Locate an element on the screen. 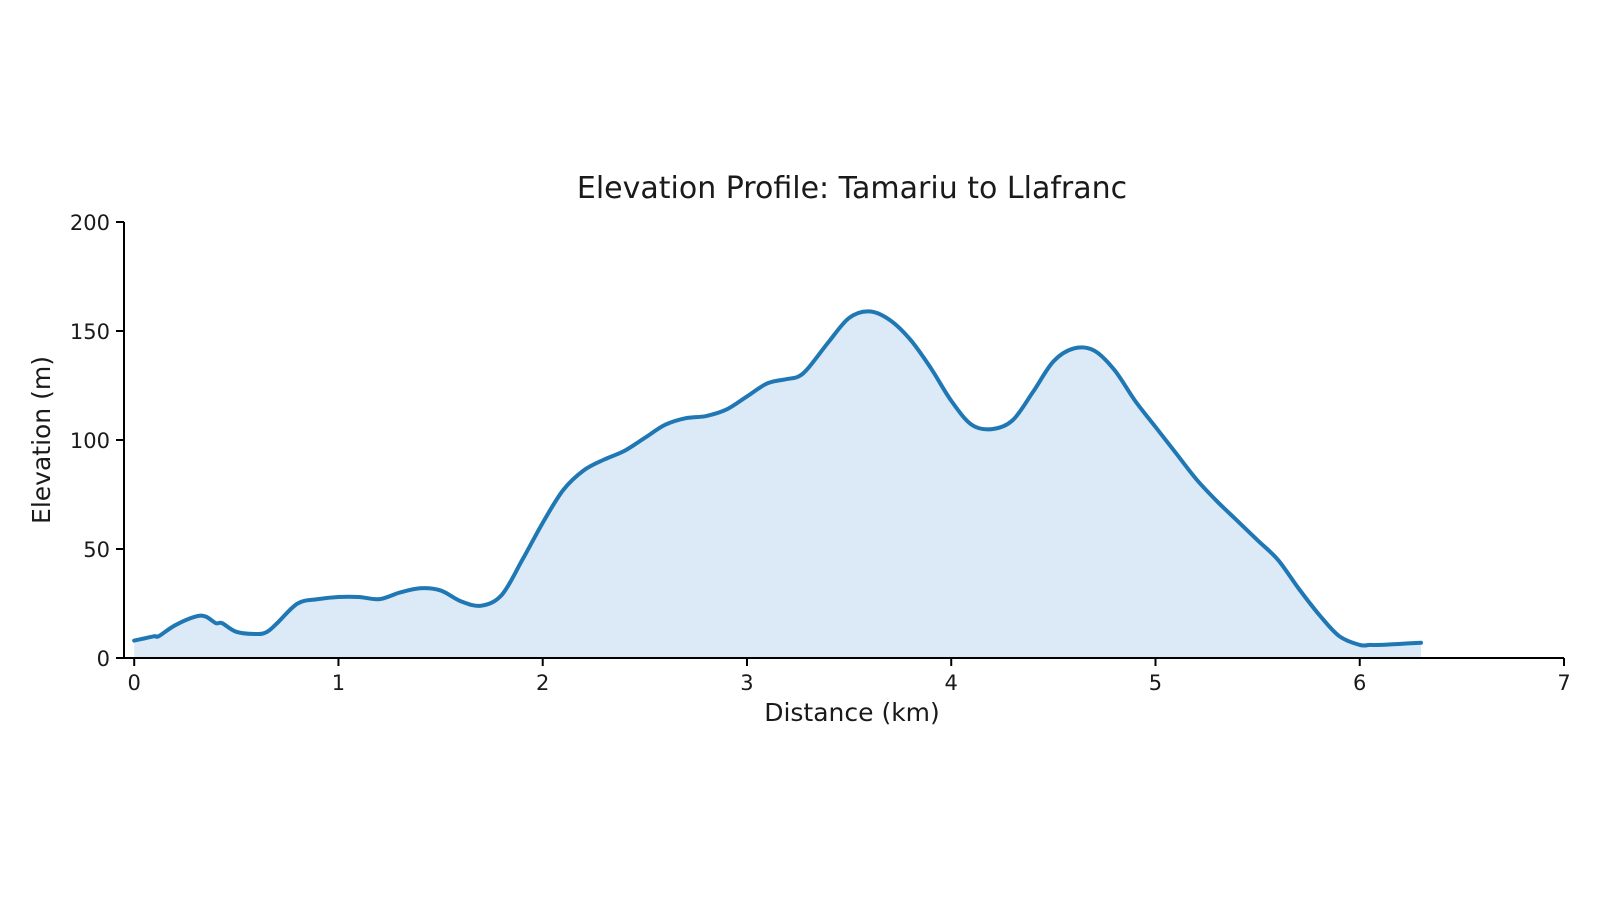  x-tick-label: 2 is located at coordinates (542, 683).